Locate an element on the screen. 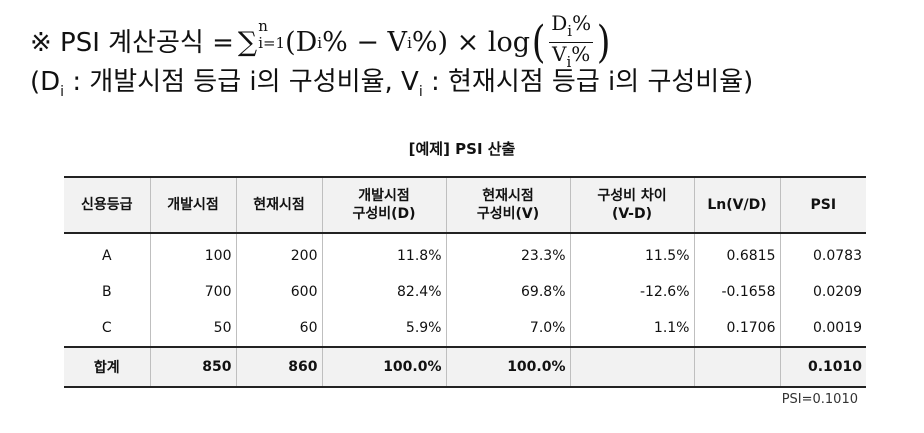  table-cell: C is located at coordinates (107, 328).